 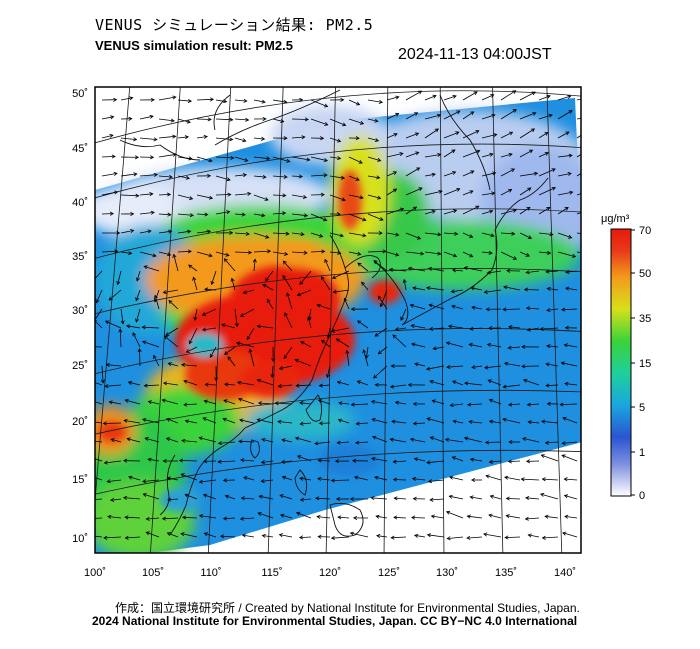 I want to click on title-japanese: VENUS シミュレーション結果: PM2.5, so click(x=234, y=25).